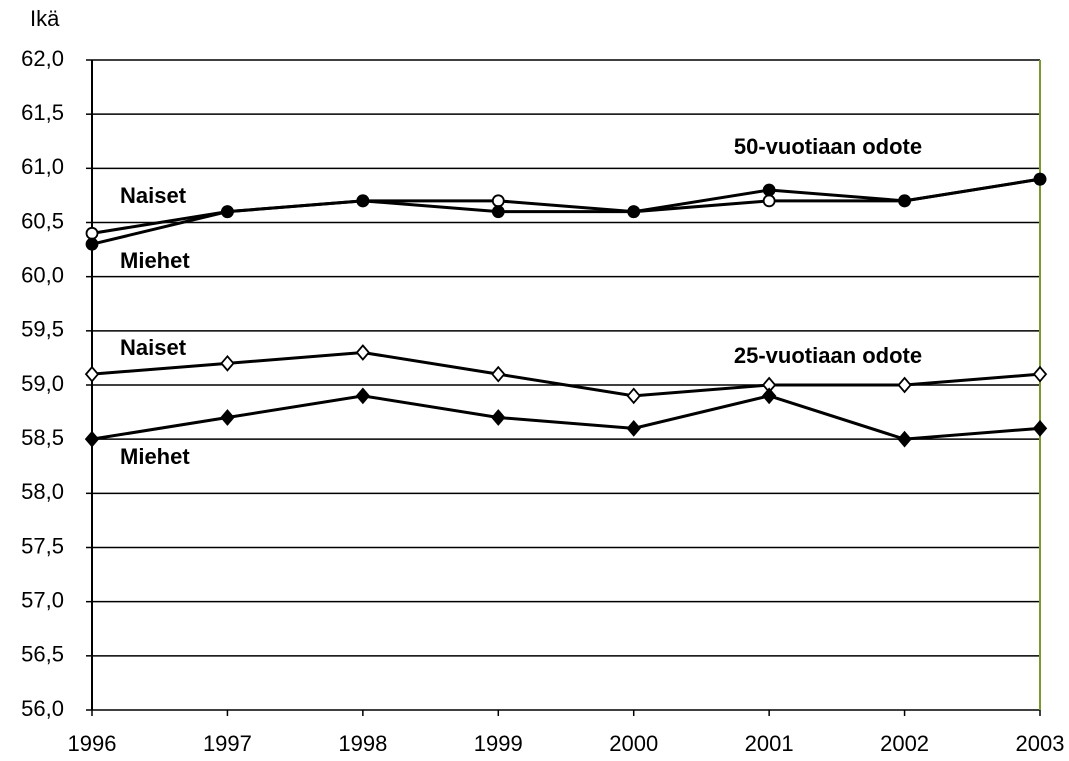  I want to click on y-tick-label: 58,5, so click(42, 437).